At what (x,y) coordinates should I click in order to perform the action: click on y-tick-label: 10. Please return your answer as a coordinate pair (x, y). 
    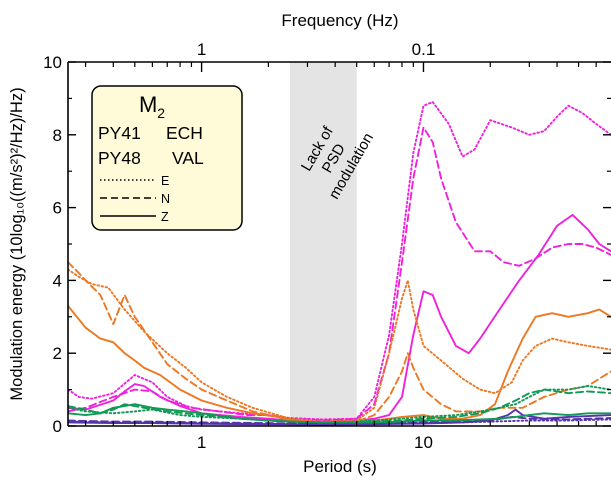
    Looking at the image, I should click on (52, 62).